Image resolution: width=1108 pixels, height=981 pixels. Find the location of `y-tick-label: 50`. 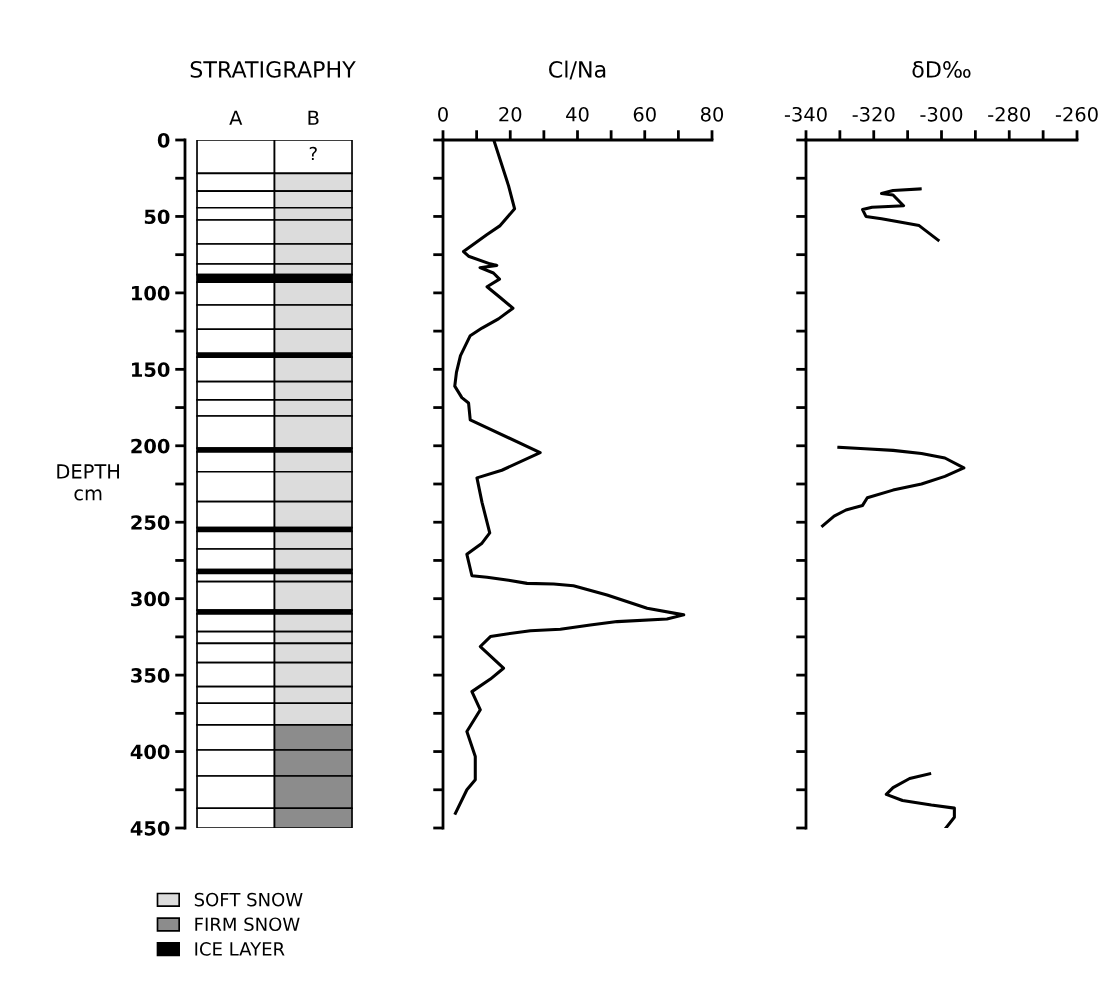

y-tick-label: 50 is located at coordinates (157, 217).